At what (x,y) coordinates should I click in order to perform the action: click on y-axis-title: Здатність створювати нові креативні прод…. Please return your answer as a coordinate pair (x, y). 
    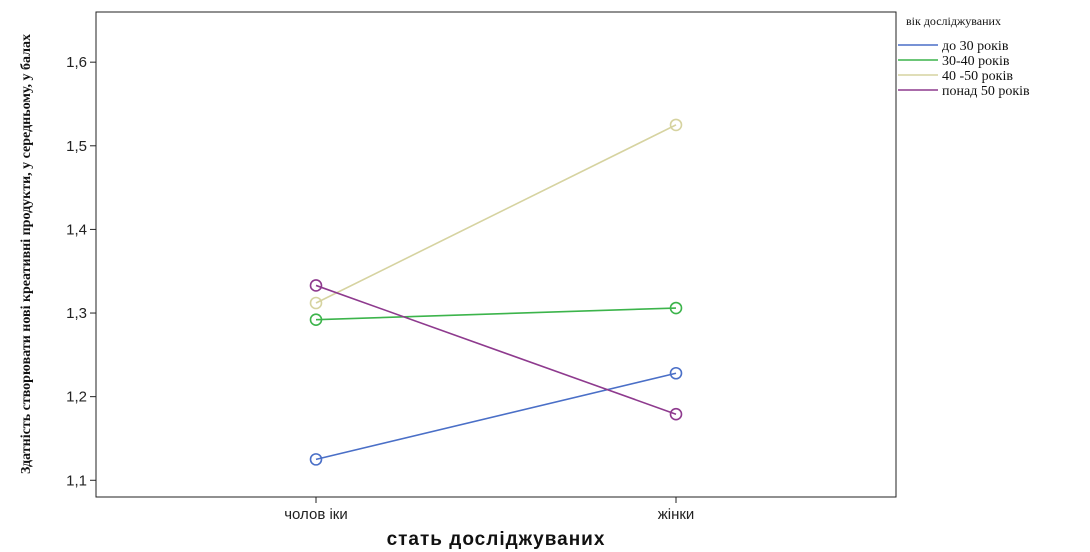
    Looking at the image, I should click on (26, 254).